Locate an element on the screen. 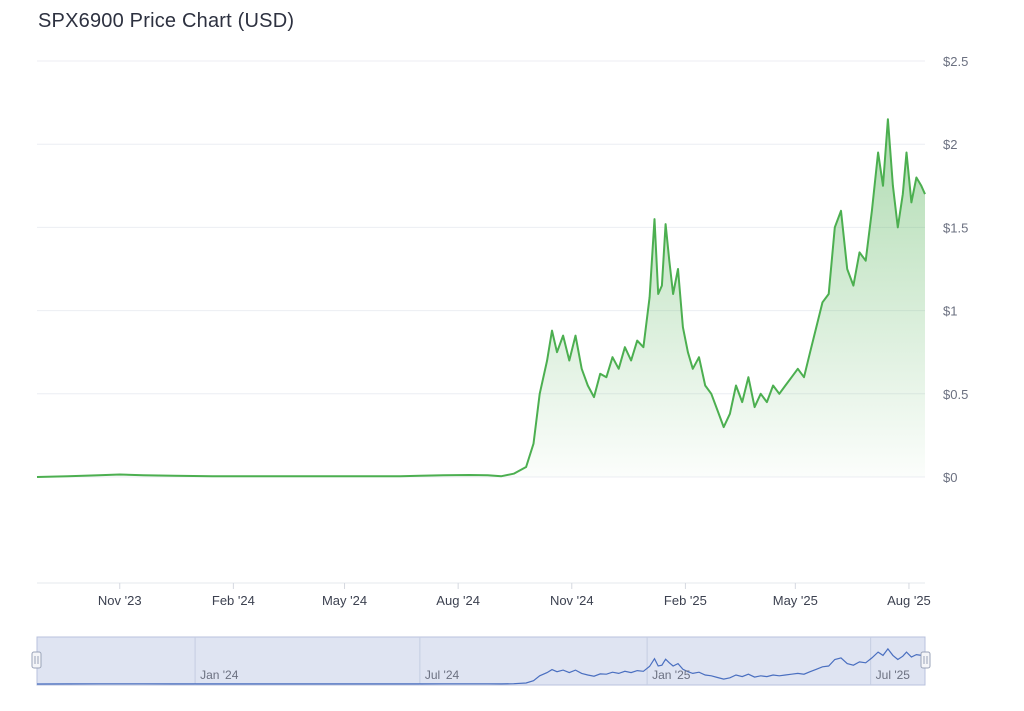  x-tick-label: May '24 is located at coordinates (344, 600).